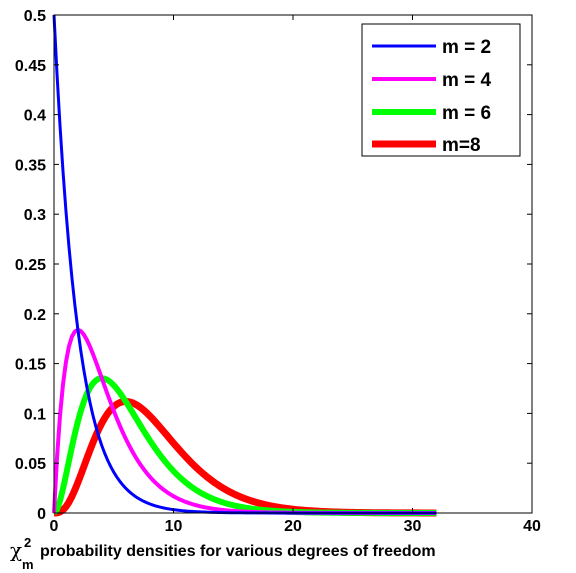  Describe the element at coordinates (293, 526) in the screenshot. I see `x-tick-label-20: 20` at that location.